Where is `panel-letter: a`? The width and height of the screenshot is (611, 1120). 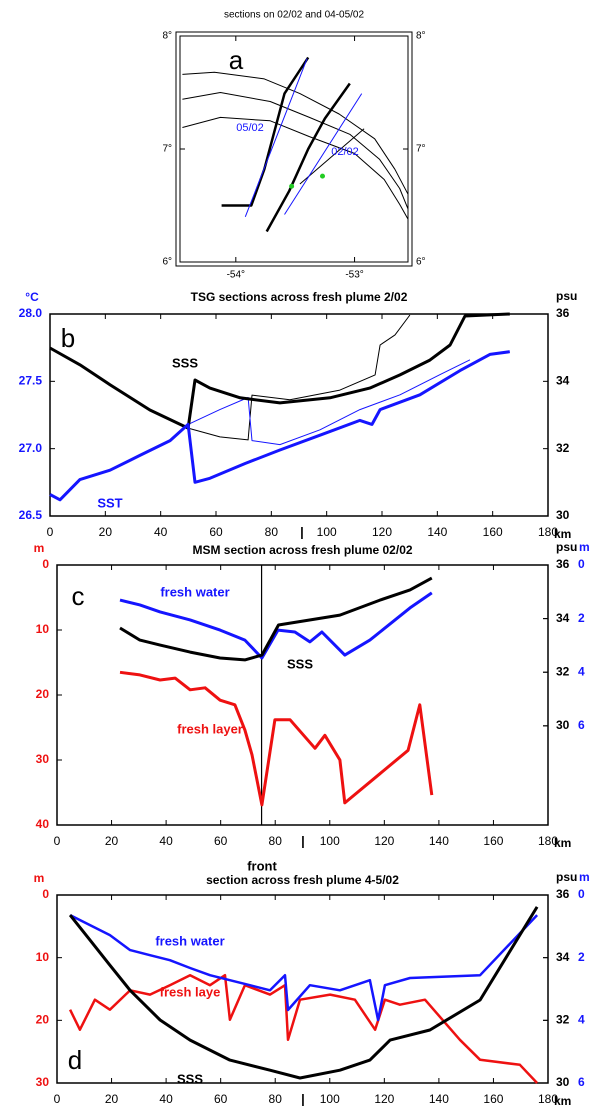
panel-letter: a is located at coordinates (236, 60).